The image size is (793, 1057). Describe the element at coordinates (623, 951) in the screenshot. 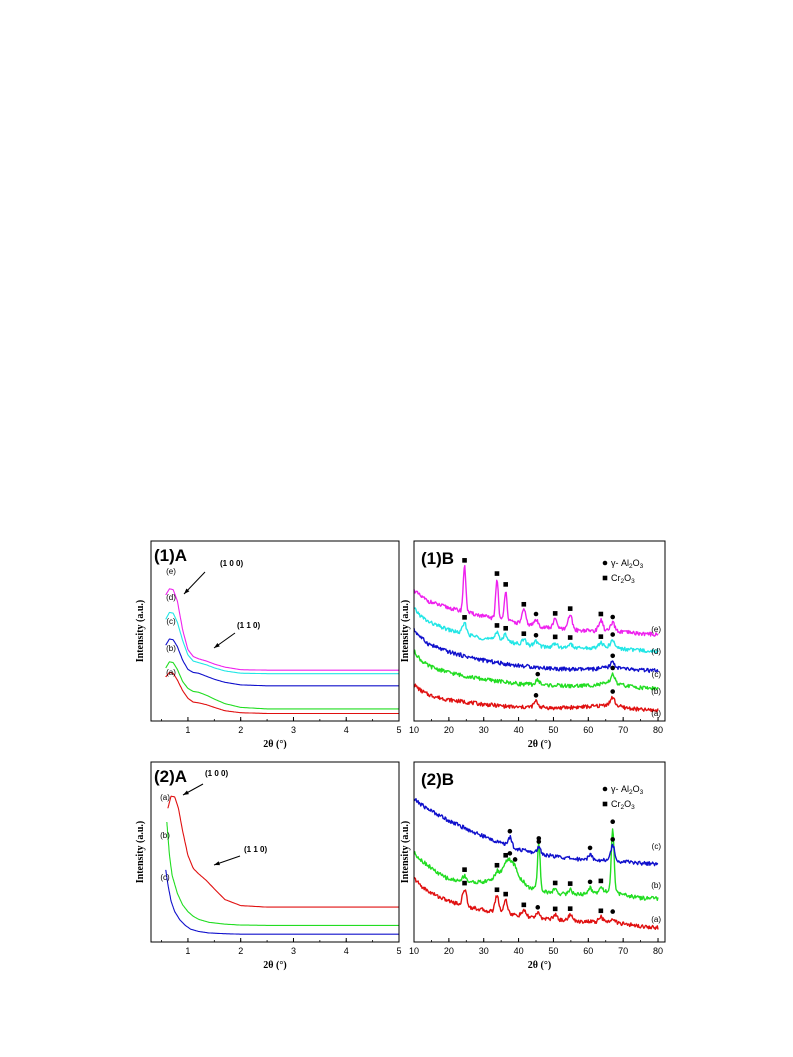

I see `x-tick-label: 70` at that location.